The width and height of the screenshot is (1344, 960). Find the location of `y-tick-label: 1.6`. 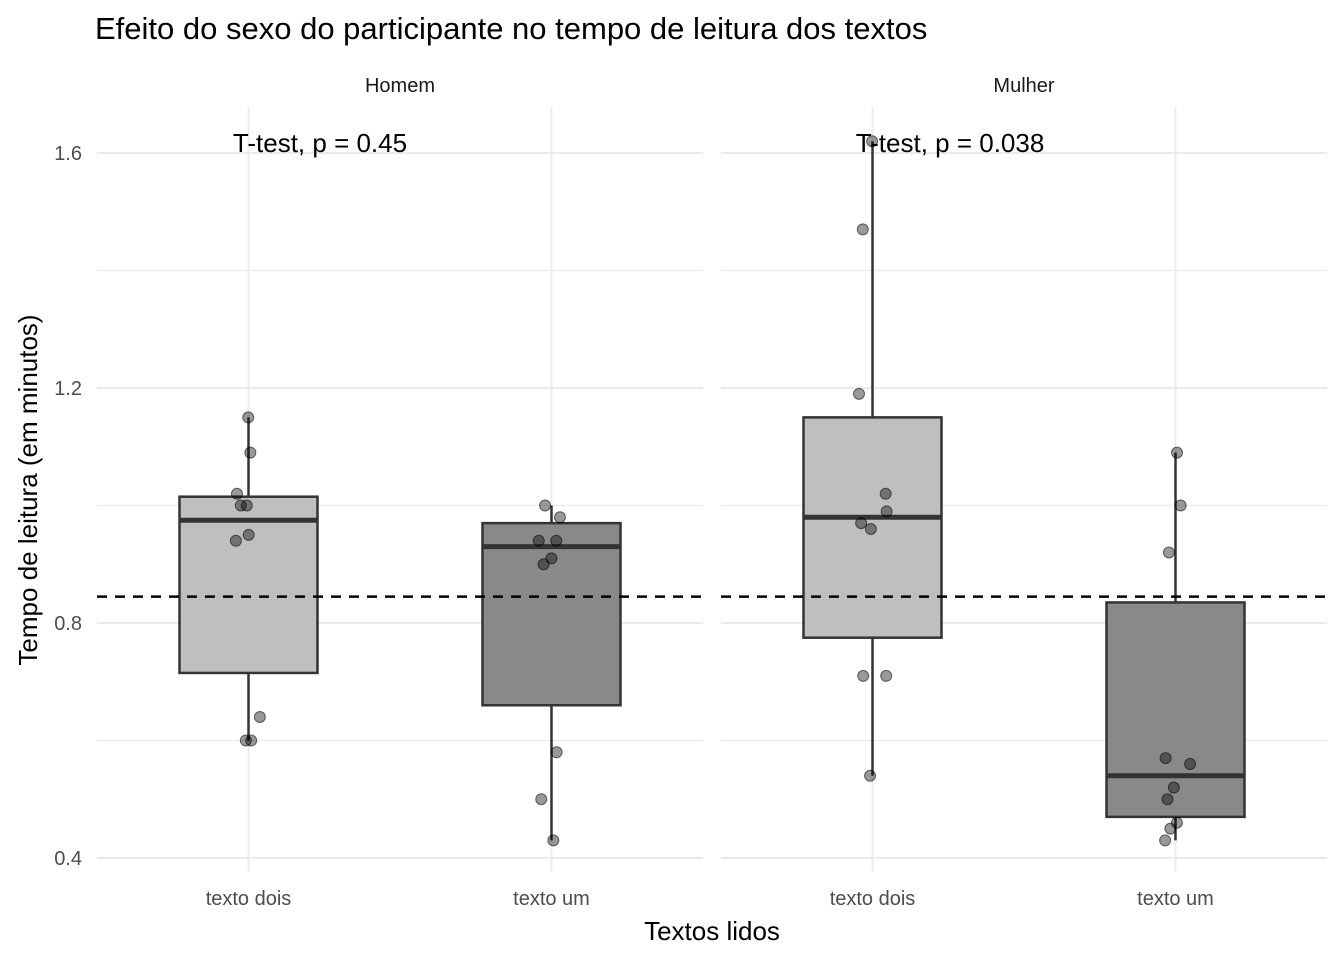

y-tick-label: 1.6 is located at coordinates (68, 154).